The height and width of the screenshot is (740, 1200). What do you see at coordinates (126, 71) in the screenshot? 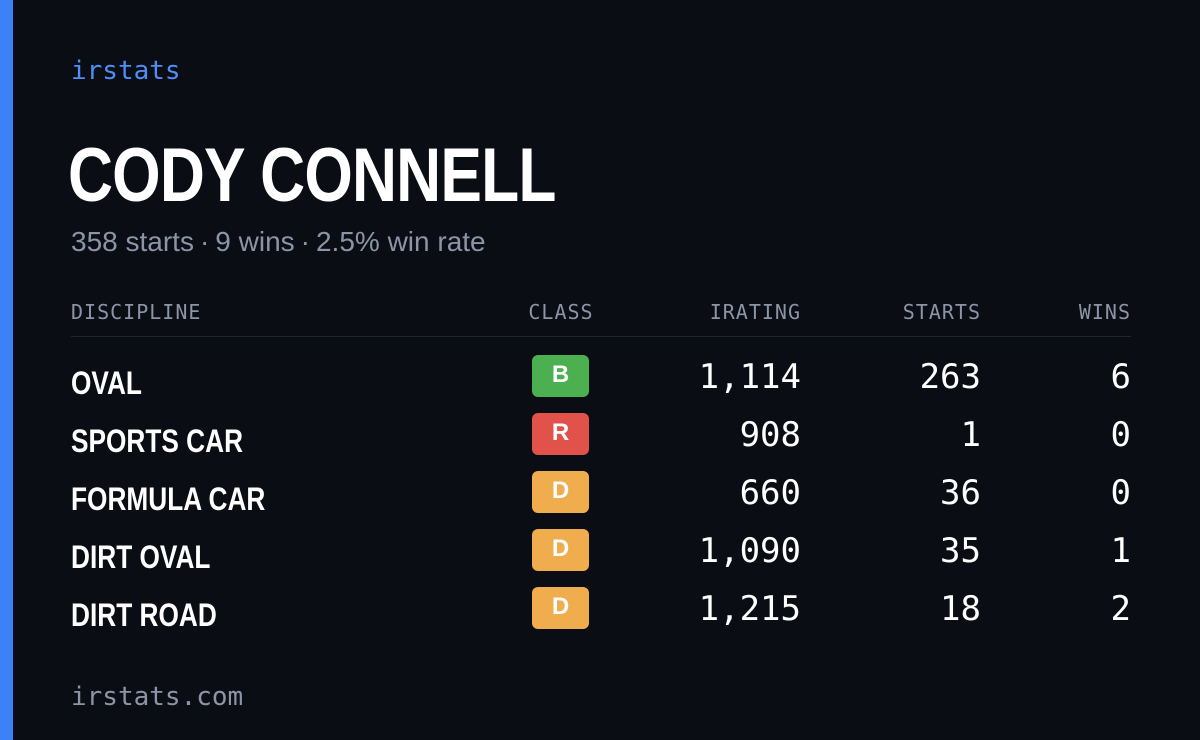
I see `brand-logo: irstats` at bounding box center [126, 71].